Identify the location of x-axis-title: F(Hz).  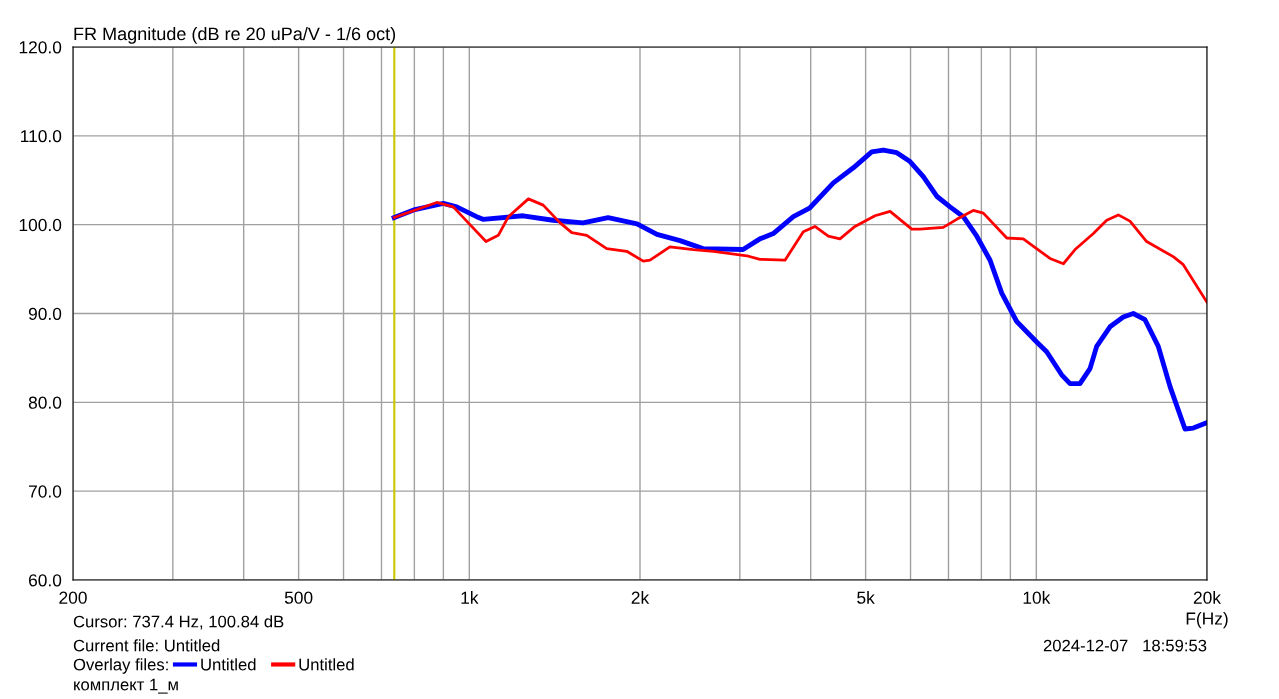
(1207, 620).